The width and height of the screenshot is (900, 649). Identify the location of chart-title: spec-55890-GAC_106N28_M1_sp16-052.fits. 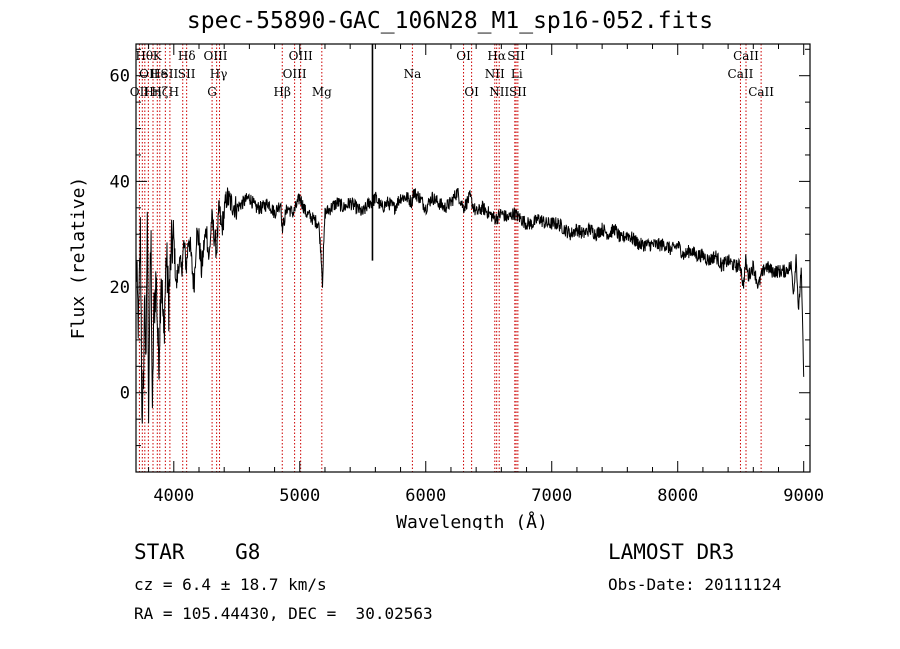
(450, 21).